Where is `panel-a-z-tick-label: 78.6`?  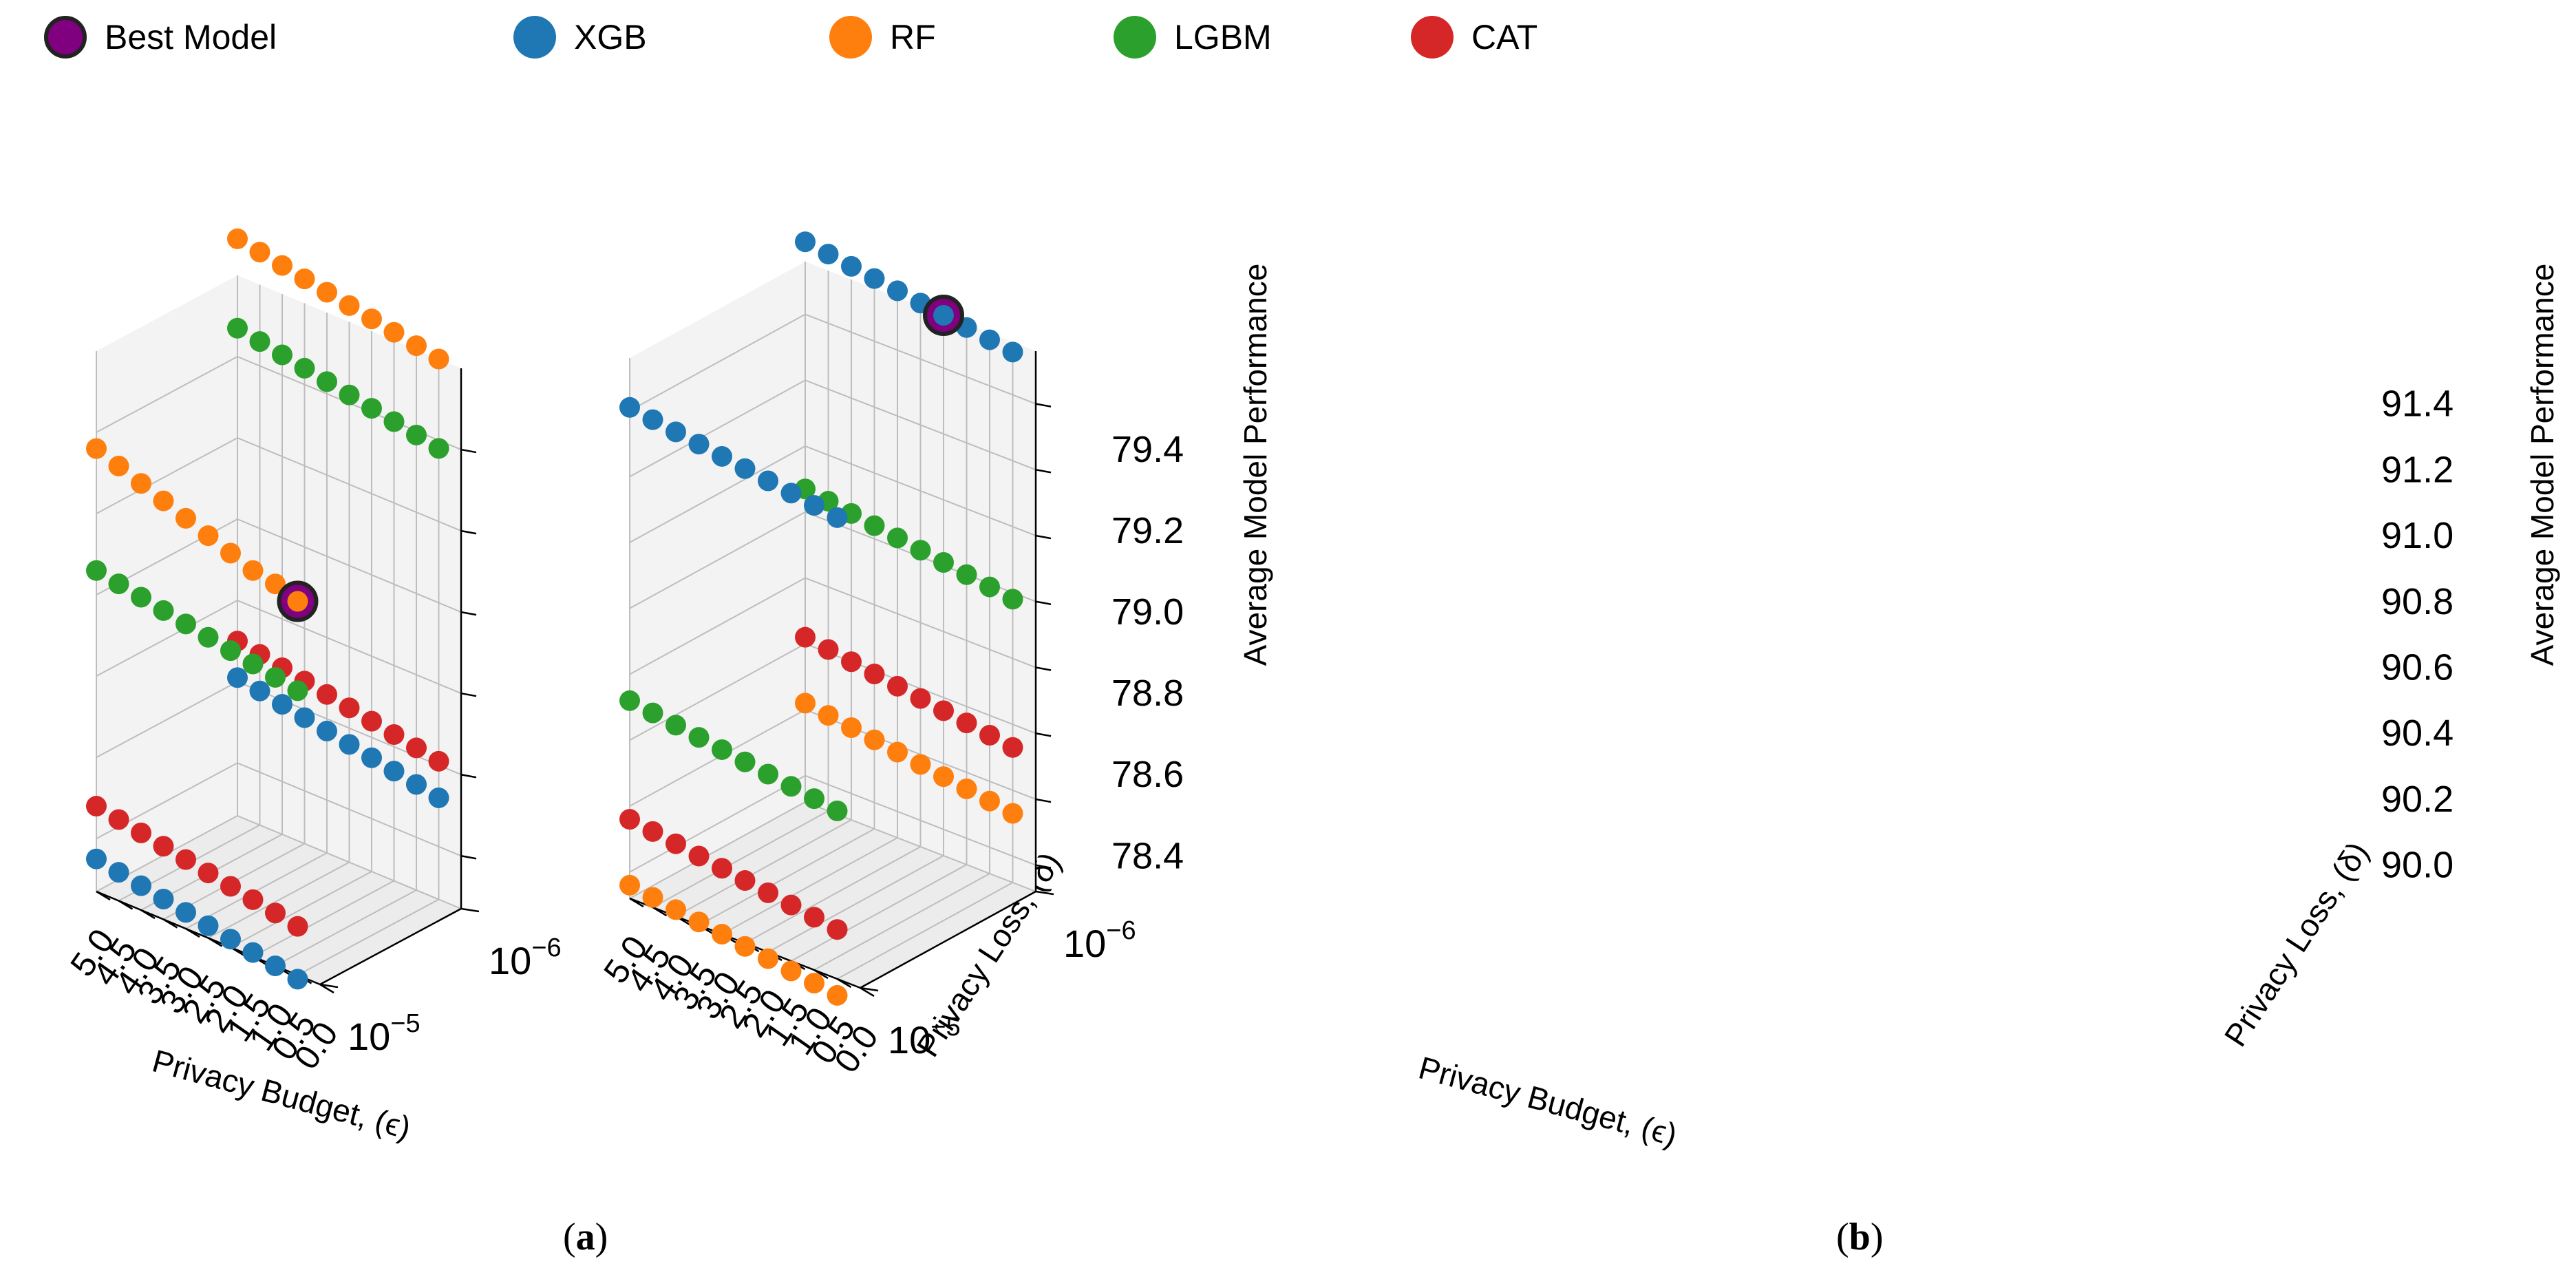
panel-a-z-tick-label: 78.6 is located at coordinates (1147, 774).